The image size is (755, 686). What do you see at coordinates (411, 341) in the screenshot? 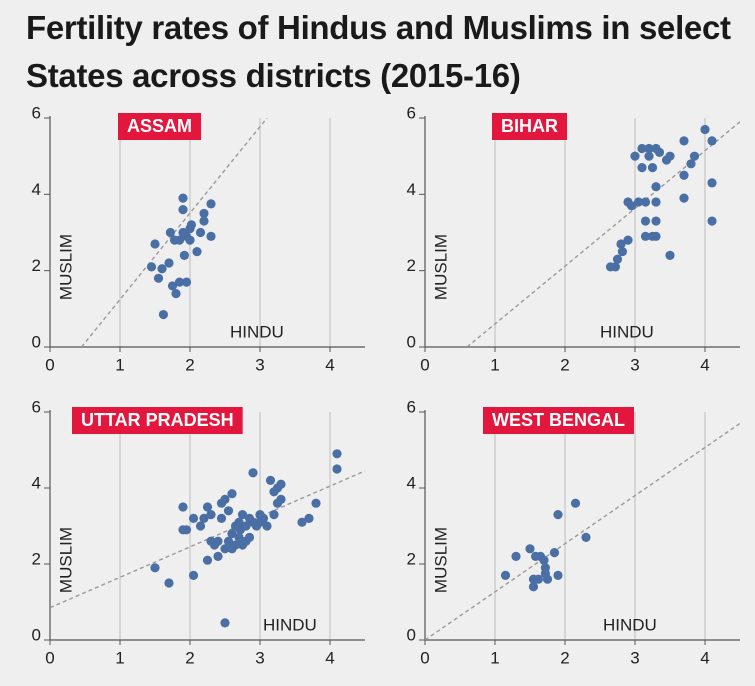
I see `y-tick-label: 0` at bounding box center [411, 341].